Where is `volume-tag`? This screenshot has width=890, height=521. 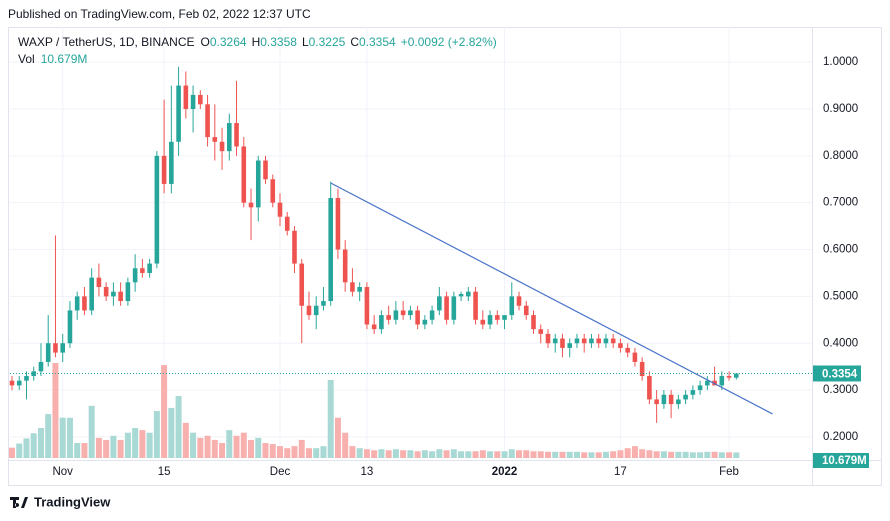 volume-tag is located at coordinates (841, 460).